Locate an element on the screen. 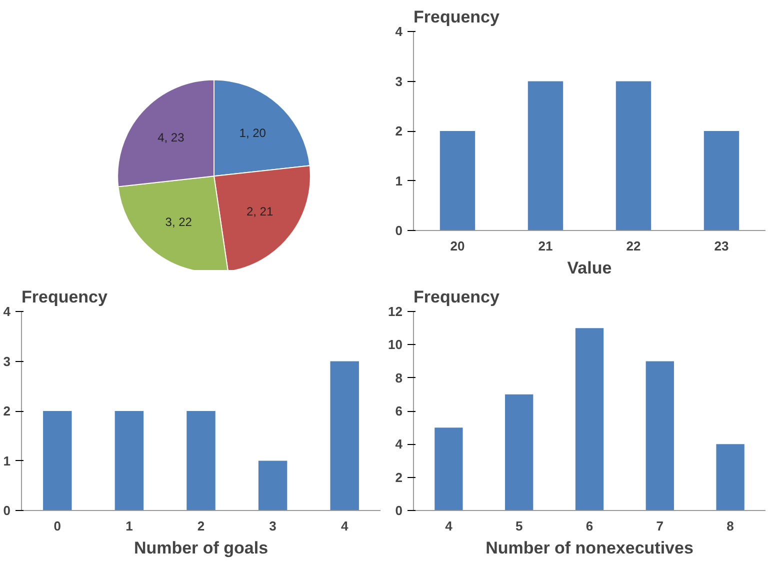 This screenshot has width=780, height=570. x-tick-label: 1 is located at coordinates (129, 526).